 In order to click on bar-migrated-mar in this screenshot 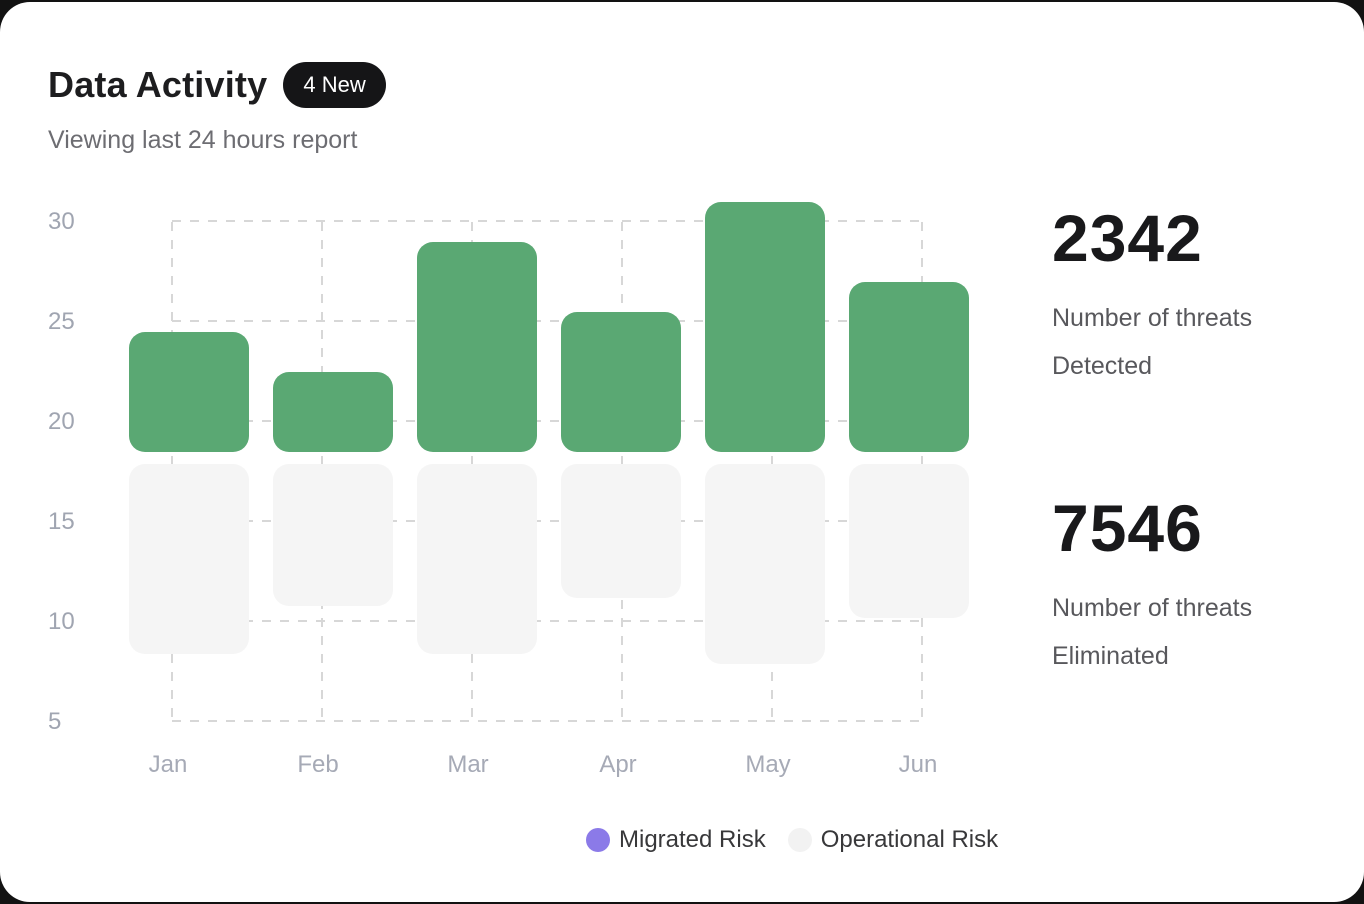, I will do `click(477, 347)`.